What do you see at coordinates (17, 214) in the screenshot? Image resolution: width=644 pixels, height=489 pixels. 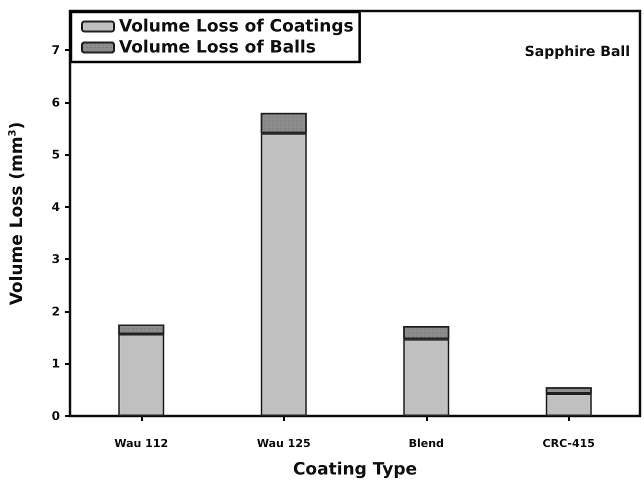 I see `y-axis-title: Volume Loss (mm3)` at bounding box center [17, 214].